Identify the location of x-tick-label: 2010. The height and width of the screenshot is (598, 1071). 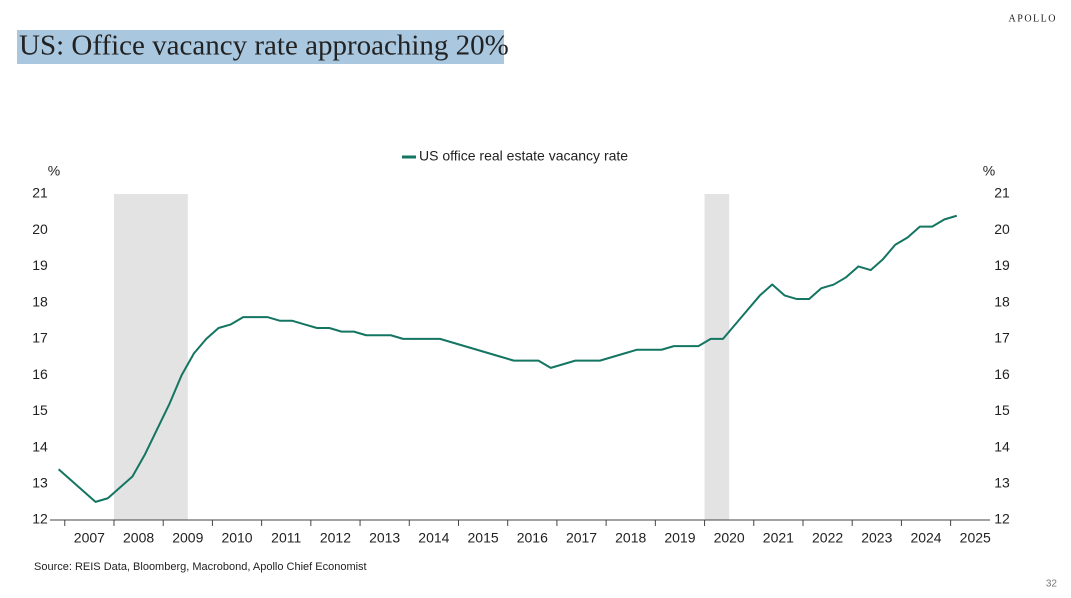
(236, 538).